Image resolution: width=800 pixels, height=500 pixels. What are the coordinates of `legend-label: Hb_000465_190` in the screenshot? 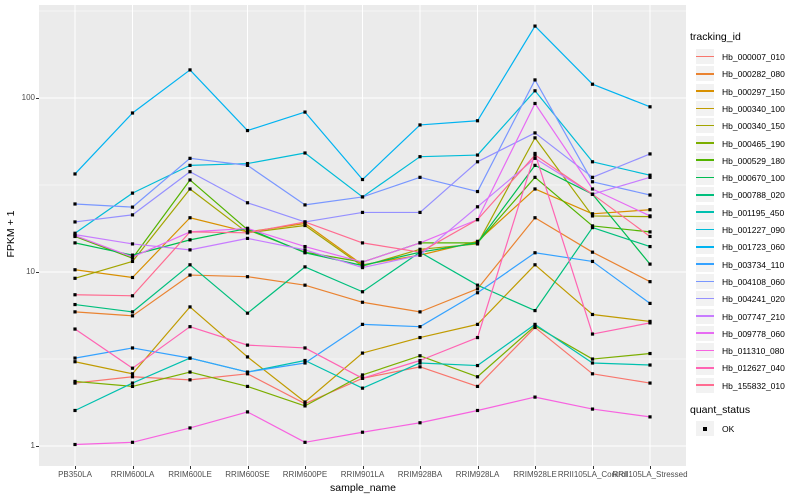 It's located at (753, 143).